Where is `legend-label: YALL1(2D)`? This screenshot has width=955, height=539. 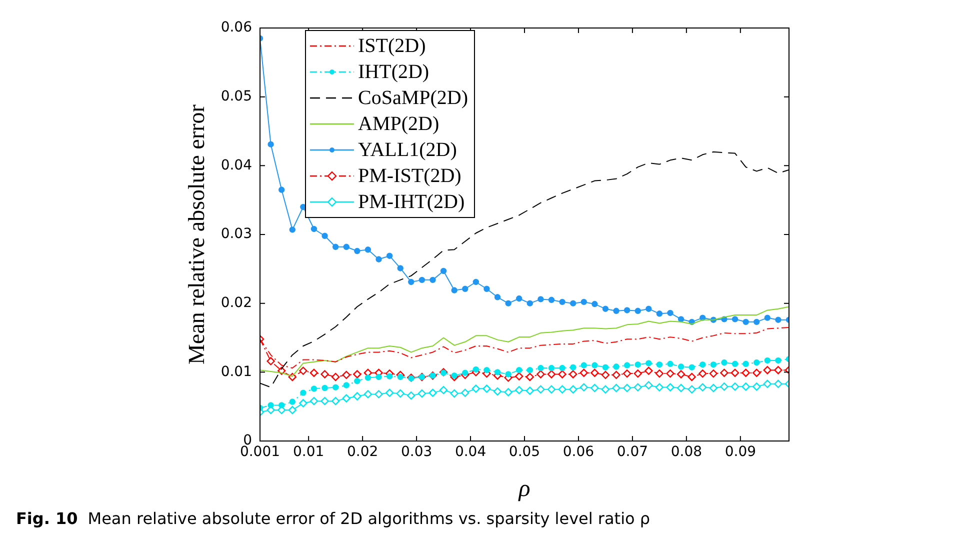
legend-label: YALL1(2D) is located at coordinates (407, 150).